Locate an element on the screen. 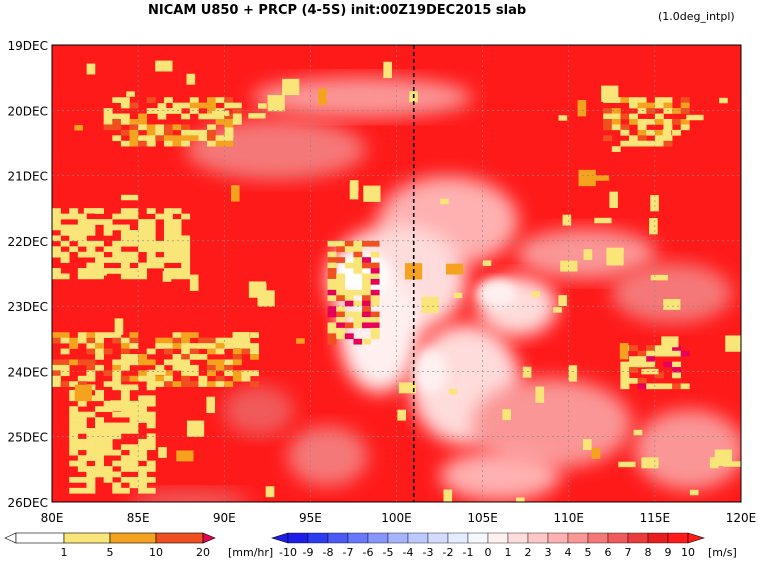 The height and width of the screenshot is (561, 759). x-tick-label: 100E is located at coordinates (396, 518).